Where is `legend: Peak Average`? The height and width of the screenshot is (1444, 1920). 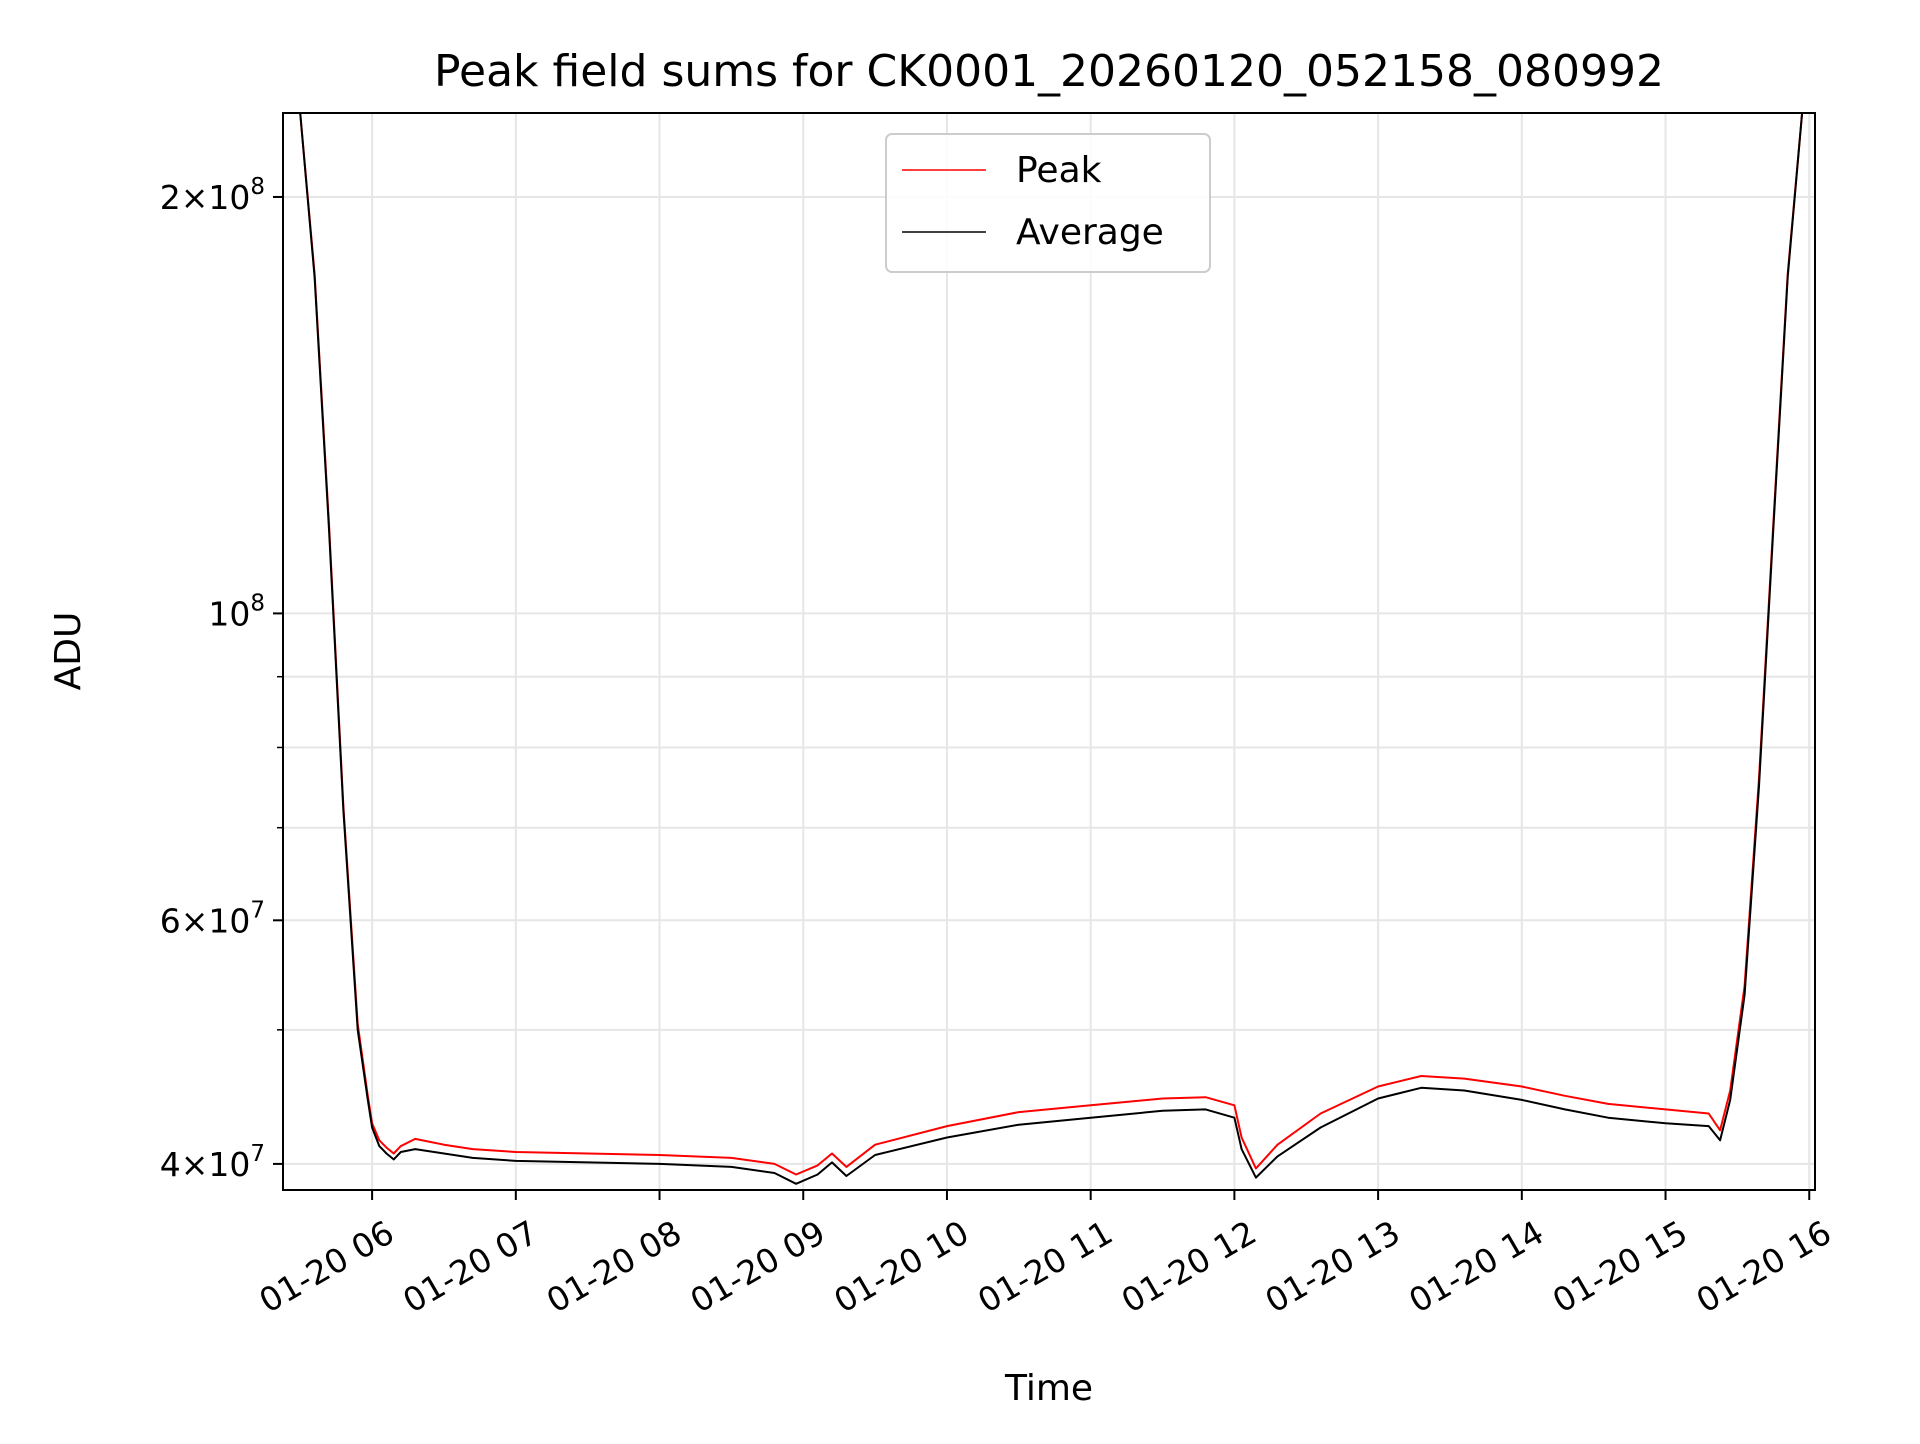
legend: Peak Average is located at coordinates (1048, 203).